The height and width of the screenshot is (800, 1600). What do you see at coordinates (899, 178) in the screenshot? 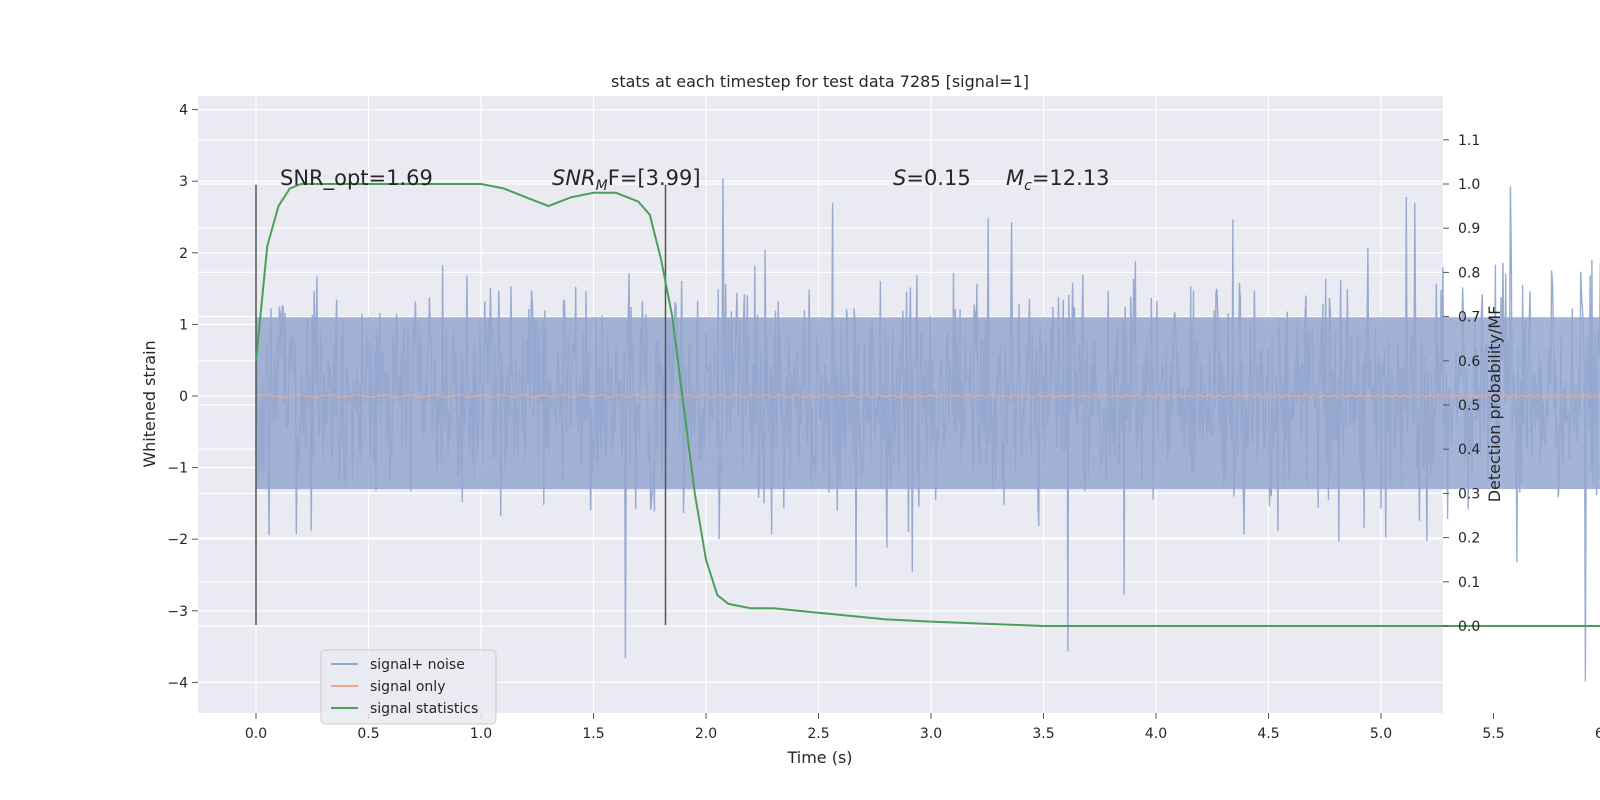
I see `s-symbol: S` at bounding box center [899, 178].